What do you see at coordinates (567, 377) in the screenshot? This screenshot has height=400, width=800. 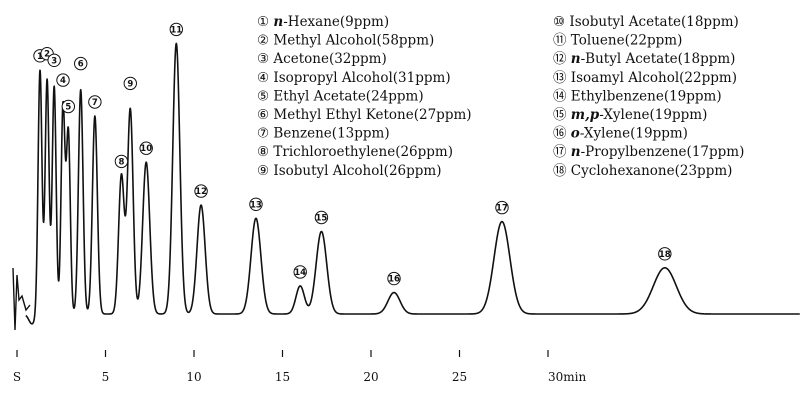 I see `x-tick-label: 30min` at bounding box center [567, 377].